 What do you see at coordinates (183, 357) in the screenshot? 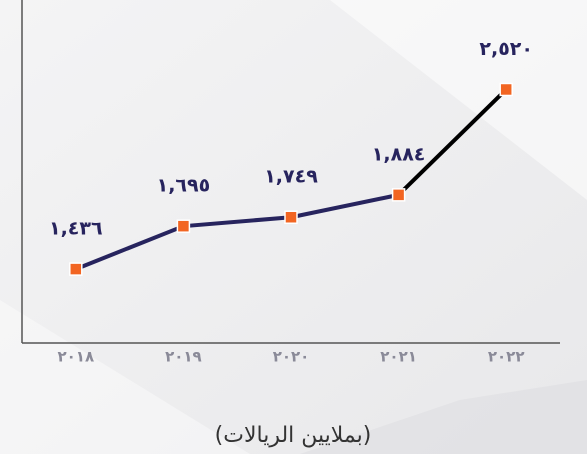
I see `x-tick-label: ٢٠١٩` at bounding box center [183, 357].